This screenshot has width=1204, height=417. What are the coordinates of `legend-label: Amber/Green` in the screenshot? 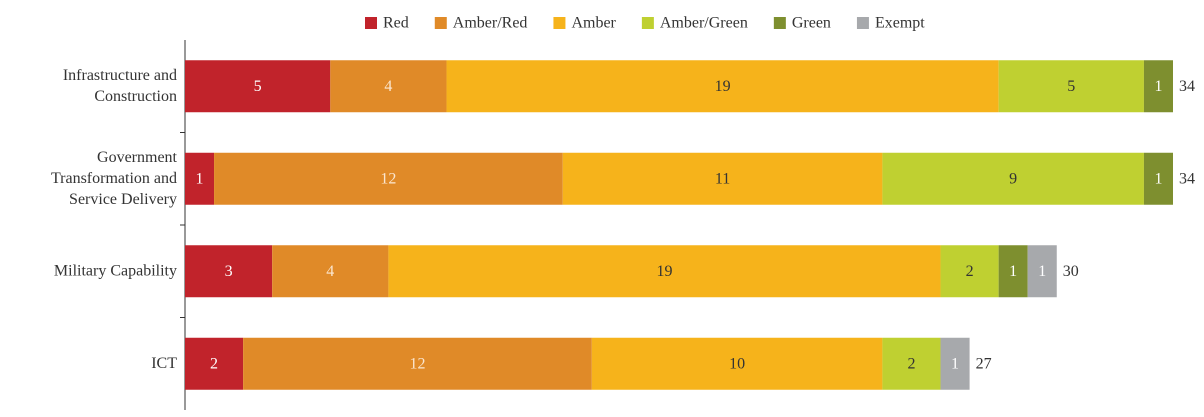 It's located at (704, 23).